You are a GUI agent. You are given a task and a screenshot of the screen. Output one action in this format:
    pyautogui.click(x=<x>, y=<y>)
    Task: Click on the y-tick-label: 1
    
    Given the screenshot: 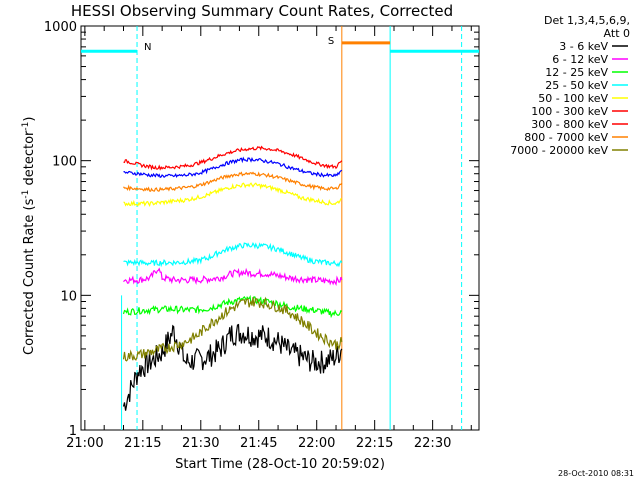 What is the action you would take?
    pyautogui.click(x=73, y=431)
    